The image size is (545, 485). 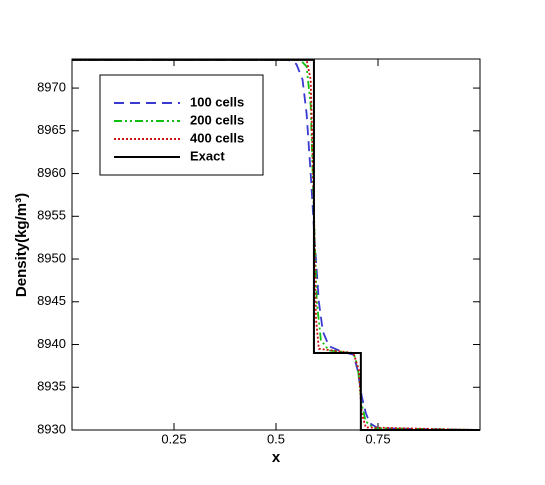 I want to click on y-tick-label: 8955, so click(x=51, y=215).